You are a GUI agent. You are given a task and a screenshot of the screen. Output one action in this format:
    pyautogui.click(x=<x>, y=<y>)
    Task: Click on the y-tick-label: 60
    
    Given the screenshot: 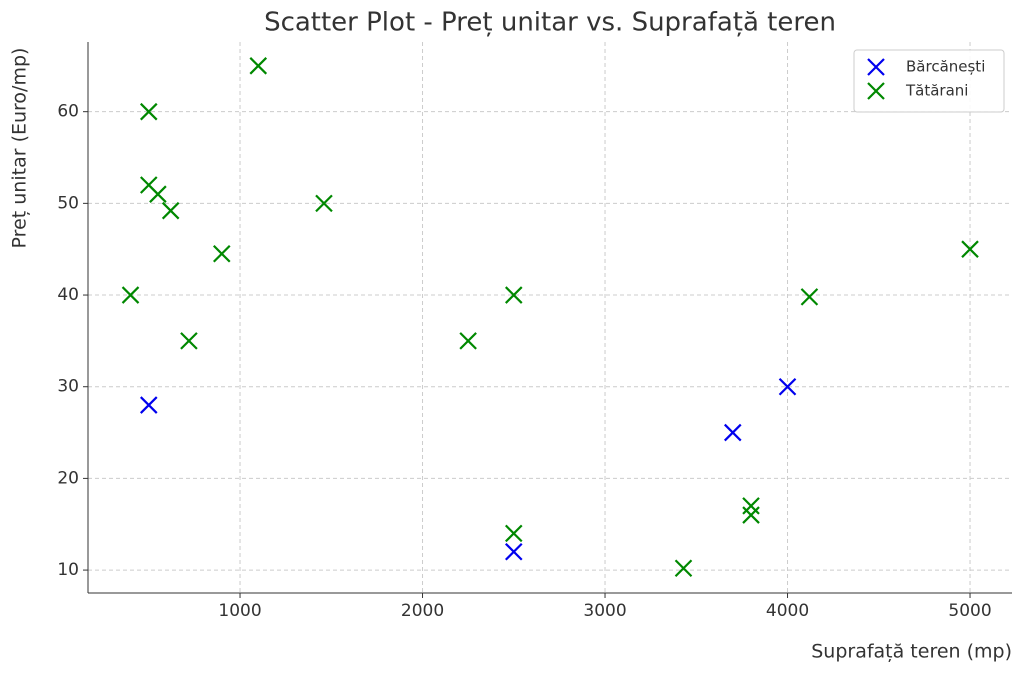 What is the action you would take?
    pyautogui.click(x=68, y=112)
    